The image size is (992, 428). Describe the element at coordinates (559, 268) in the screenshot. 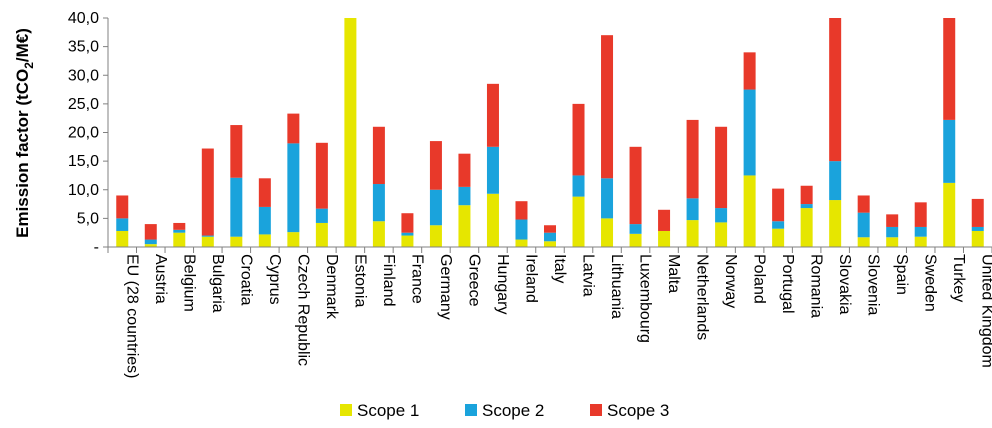

I see `x-category-label: Italy` at that location.